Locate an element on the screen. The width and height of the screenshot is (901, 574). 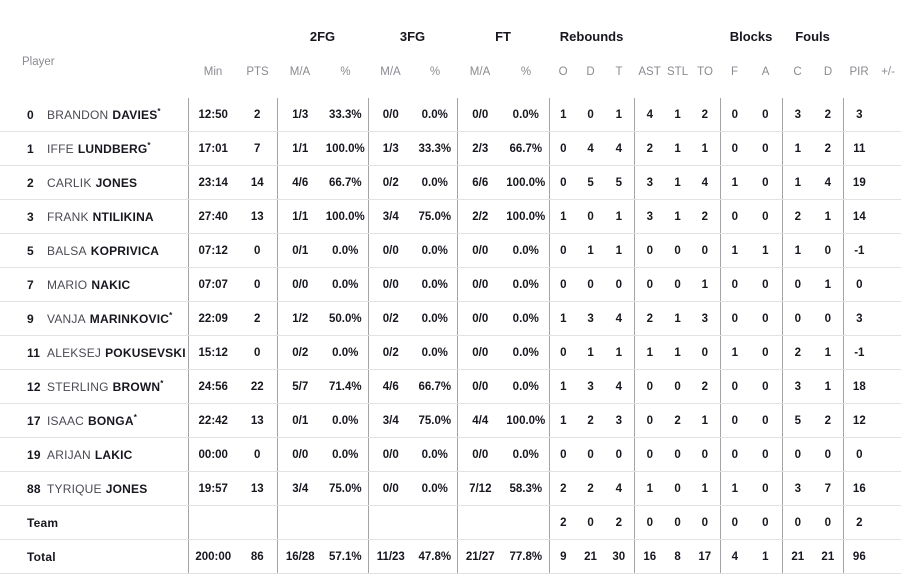
col-header-pir: PIR is located at coordinates (859, 72).